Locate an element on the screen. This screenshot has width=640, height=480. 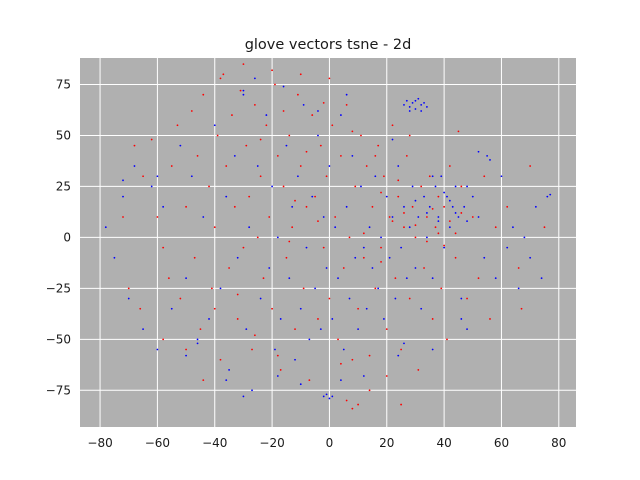
x-tick-label: 40 is located at coordinates (443, 443).